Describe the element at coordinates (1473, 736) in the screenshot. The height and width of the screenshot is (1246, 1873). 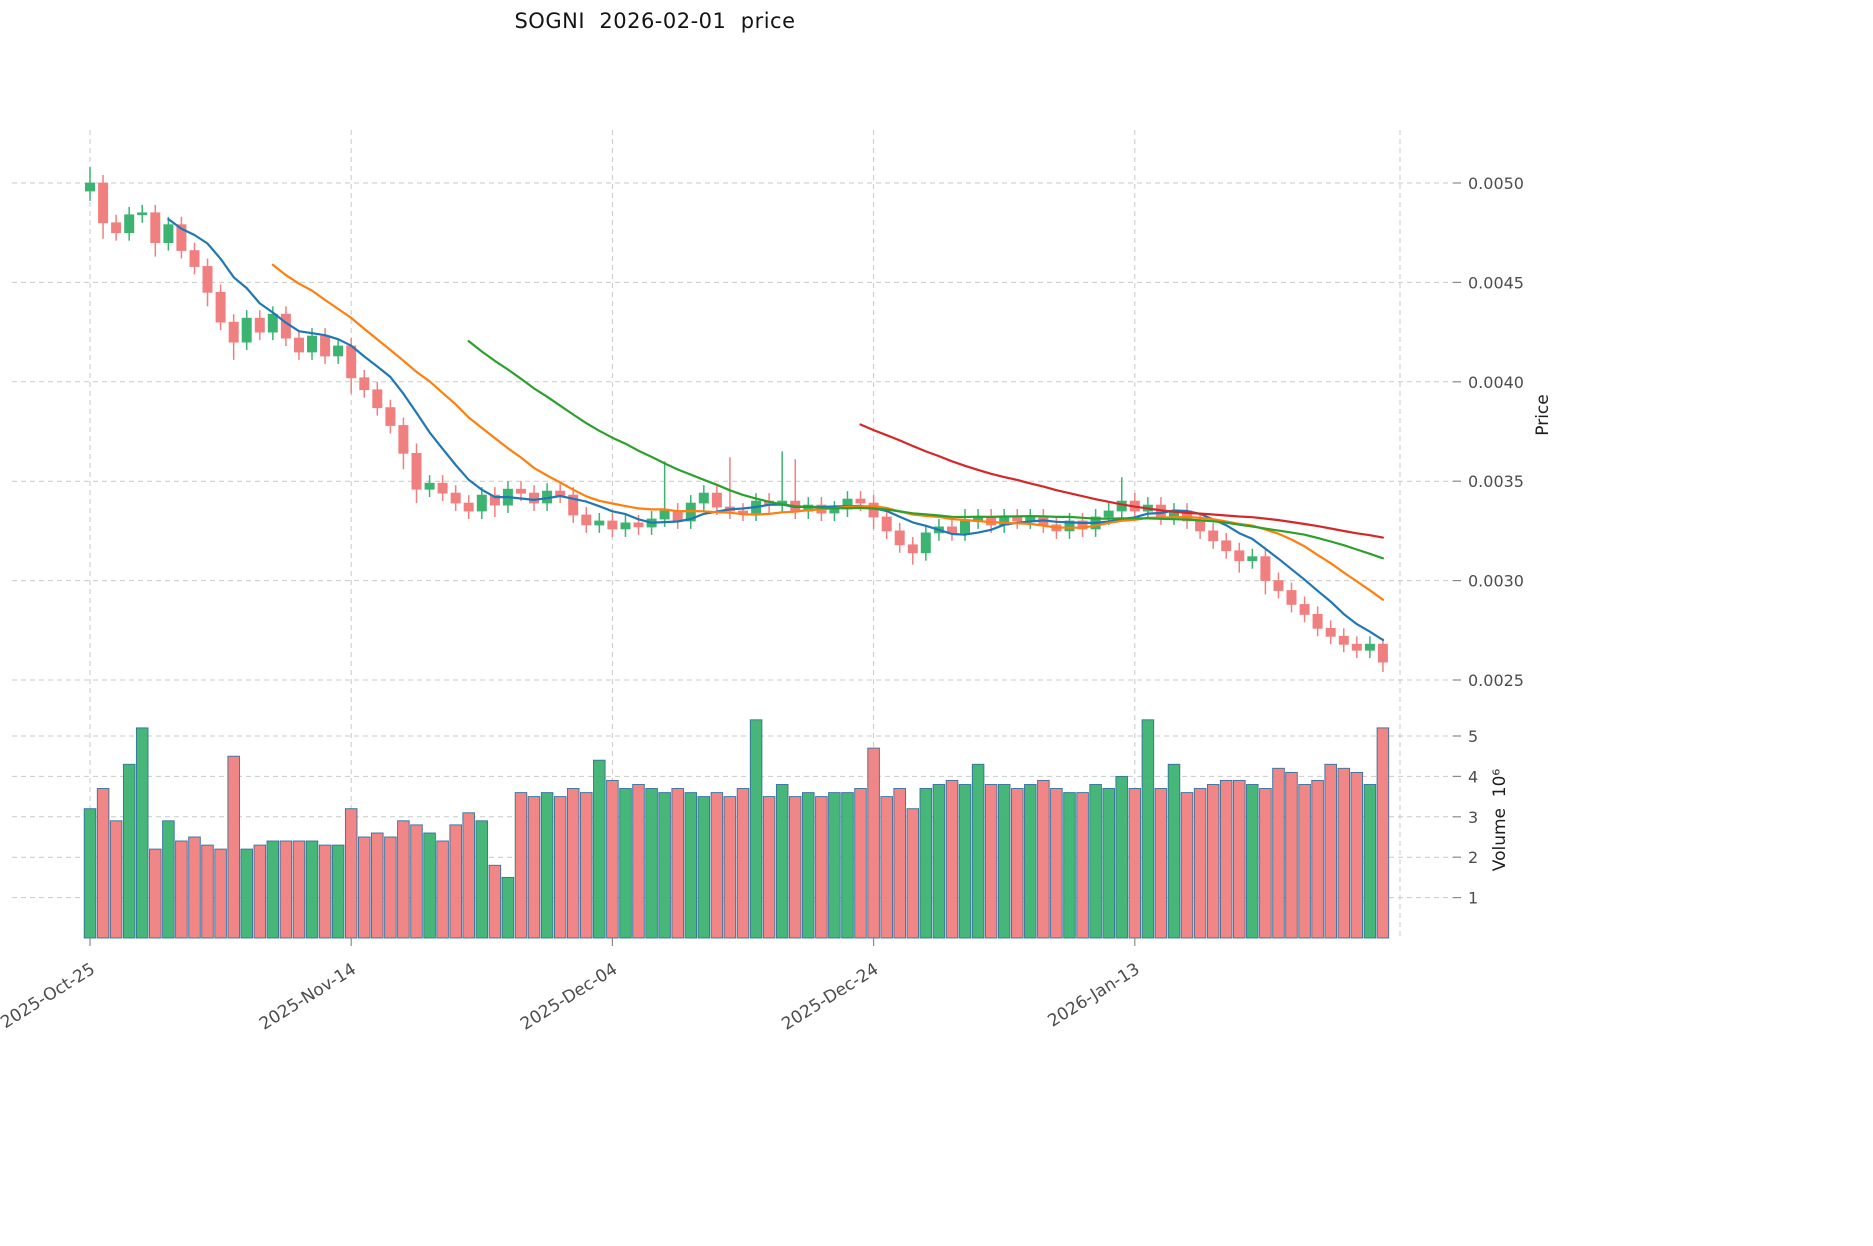
I see `svg-text: 5` at that location.